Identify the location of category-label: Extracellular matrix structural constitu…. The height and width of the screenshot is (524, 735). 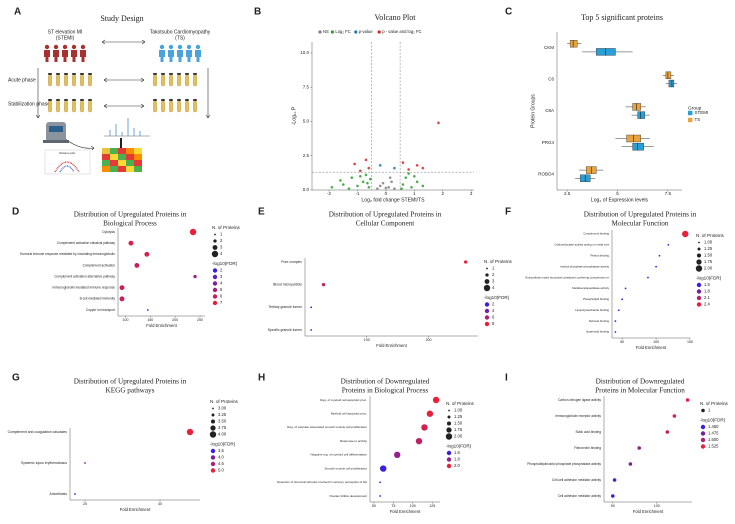
(568, 277).